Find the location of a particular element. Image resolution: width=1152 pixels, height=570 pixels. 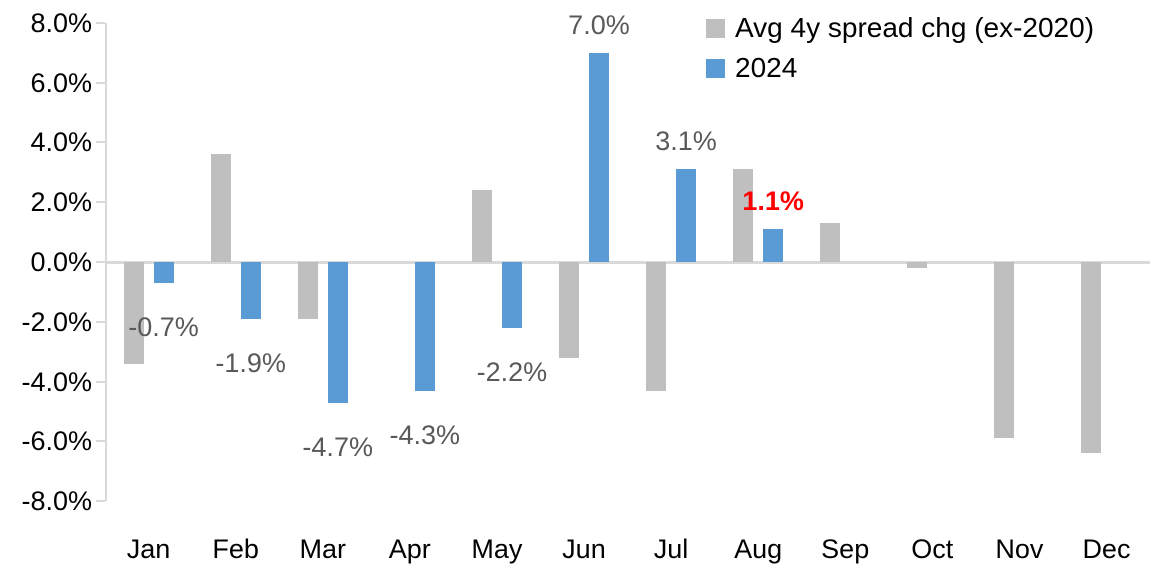

y-tick-label: 4.0% is located at coordinates (61, 142).